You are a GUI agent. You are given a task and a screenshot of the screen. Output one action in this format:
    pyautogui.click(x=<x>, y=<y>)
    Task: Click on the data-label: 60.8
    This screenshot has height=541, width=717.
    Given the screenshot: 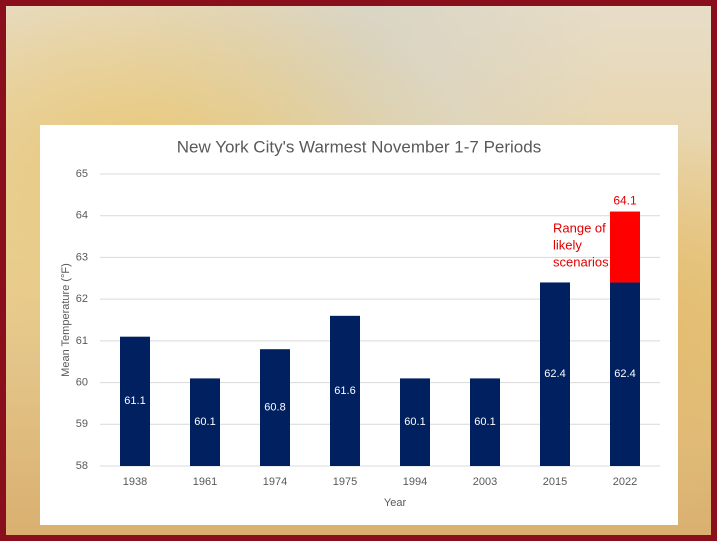 What is the action you would take?
    pyautogui.click(x=274, y=408)
    